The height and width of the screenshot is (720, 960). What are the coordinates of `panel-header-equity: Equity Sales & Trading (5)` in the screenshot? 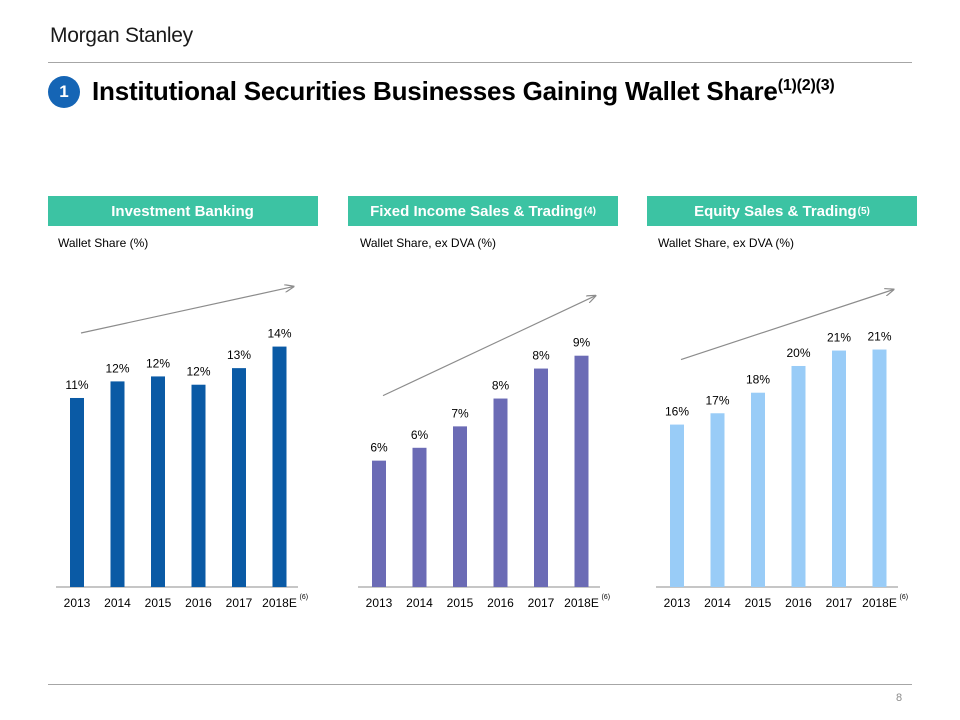 It's located at (782, 211).